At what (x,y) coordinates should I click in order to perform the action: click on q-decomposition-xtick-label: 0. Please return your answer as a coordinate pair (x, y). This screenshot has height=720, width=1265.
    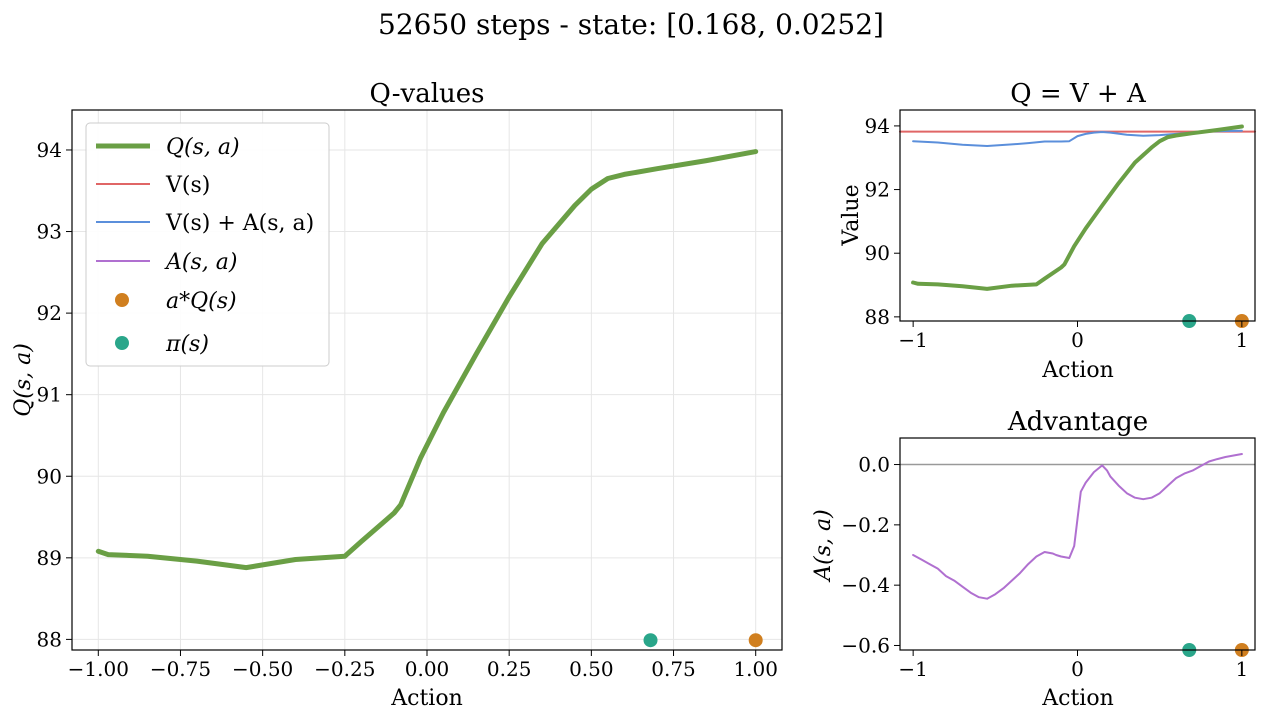
    Looking at the image, I should click on (1077, 340).